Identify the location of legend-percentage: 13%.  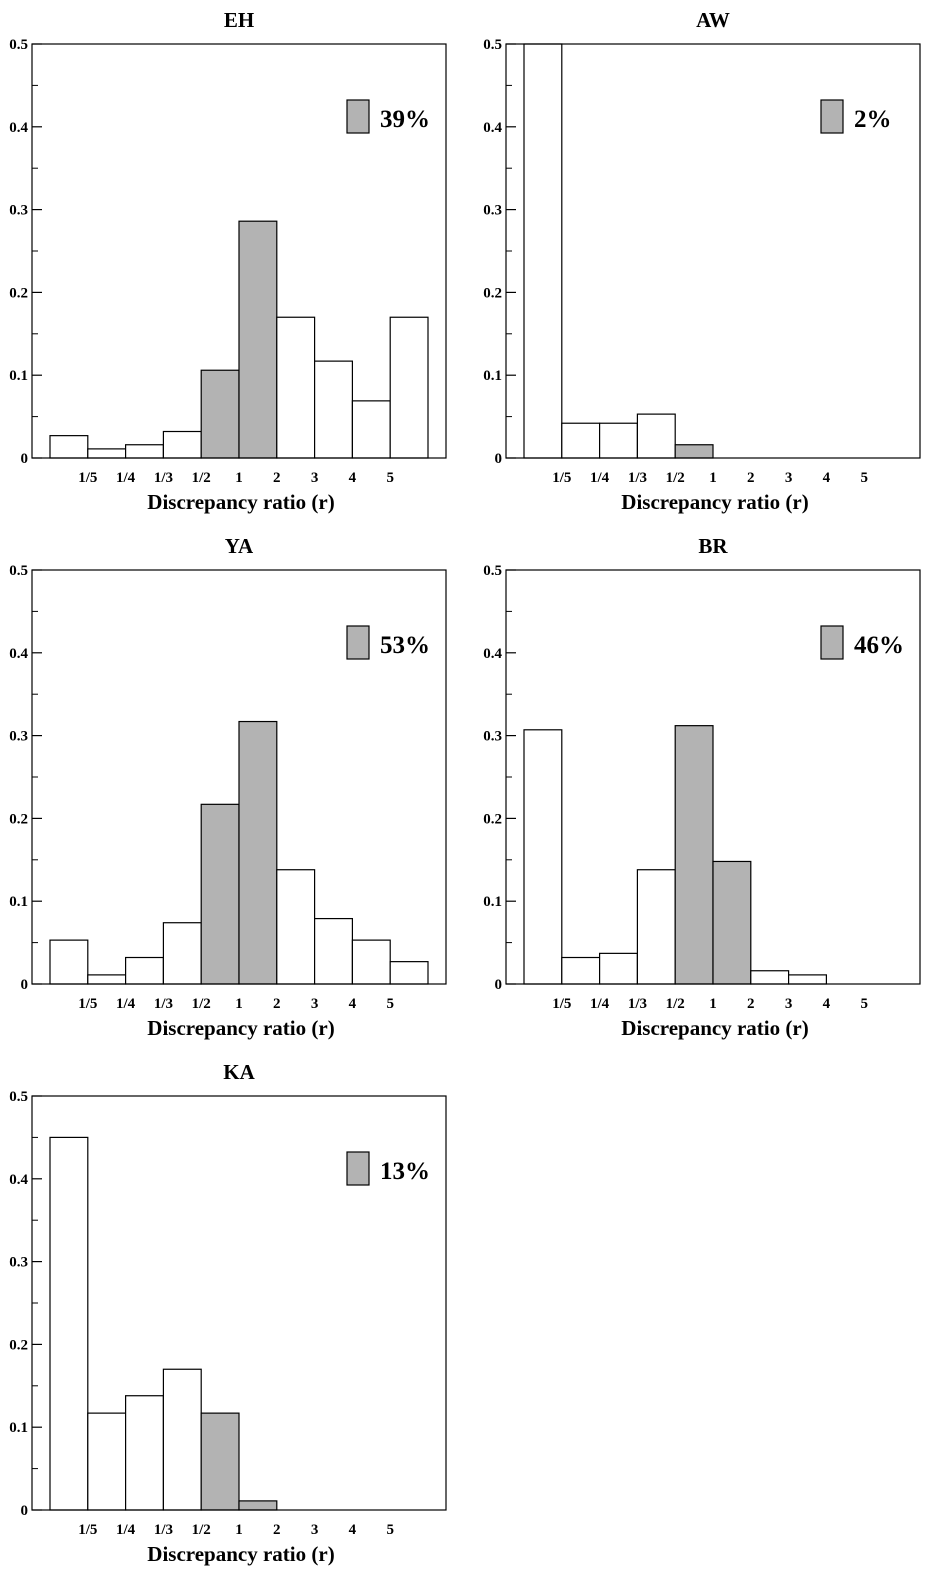
(405, 1171).